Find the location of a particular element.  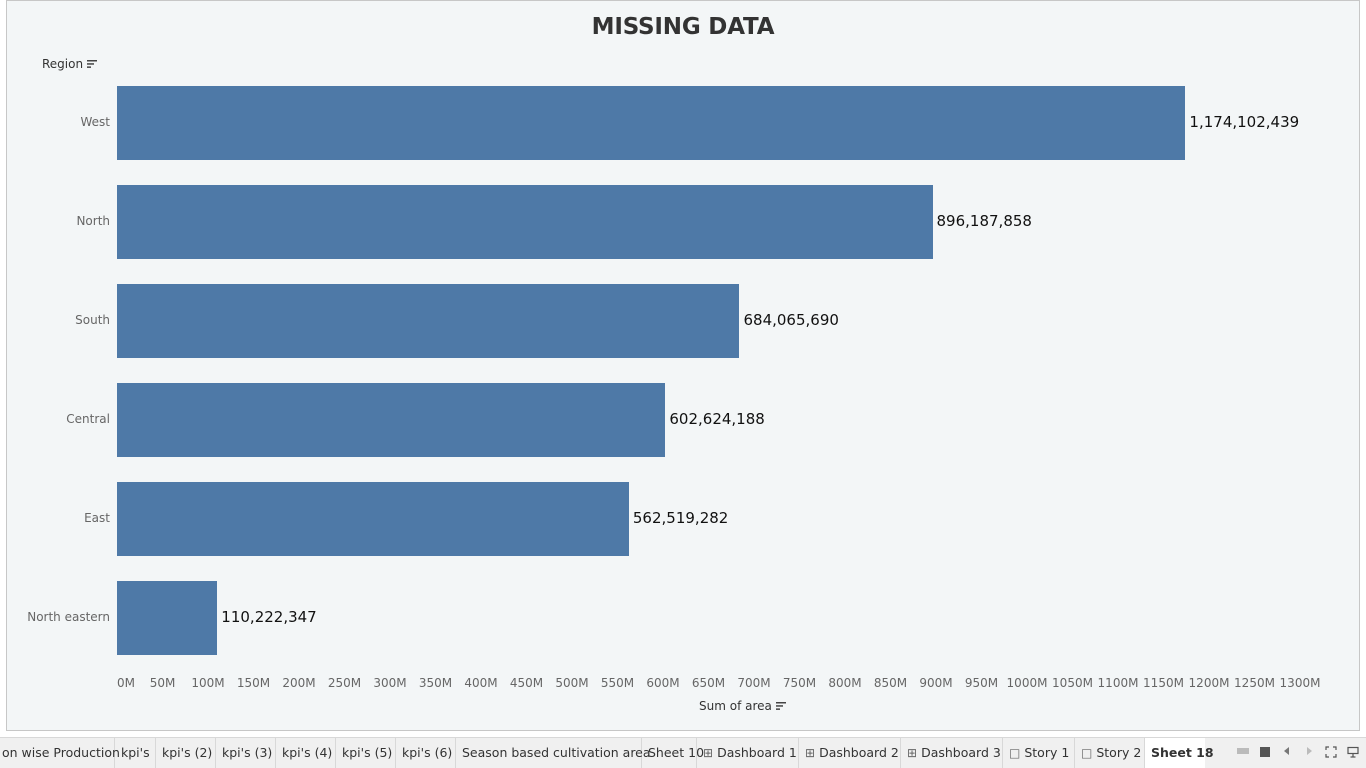

sheet-tab-label: kpi's is located at coordinates (135, 752).